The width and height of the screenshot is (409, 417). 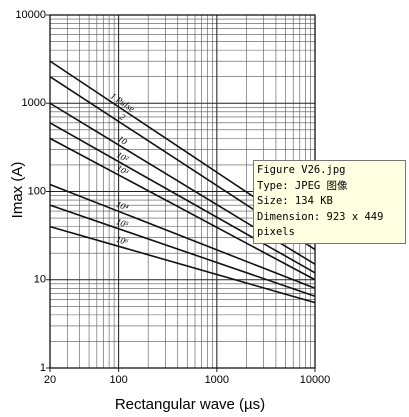 What do you see at coordinates (123, 116) in the screenshot?
I see `series-label: 2` at bounding box center [123, 116].